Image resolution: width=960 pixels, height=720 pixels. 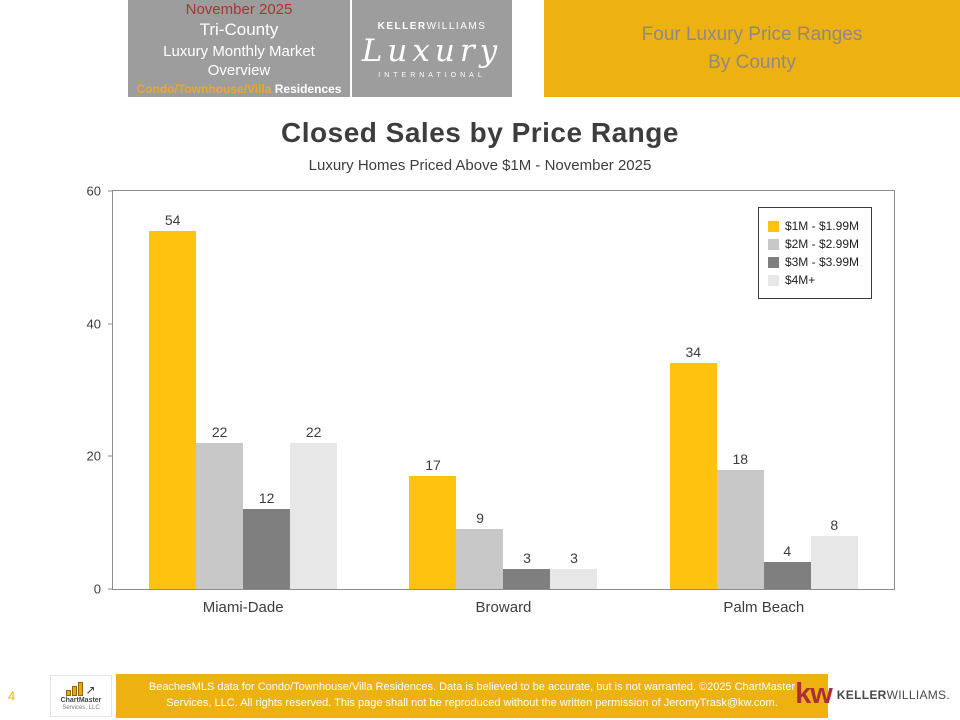 What do you see at coordinates (93, 191) in the screenshot?
I see `y-tick-label: 60` at bounding box center [93, 191].